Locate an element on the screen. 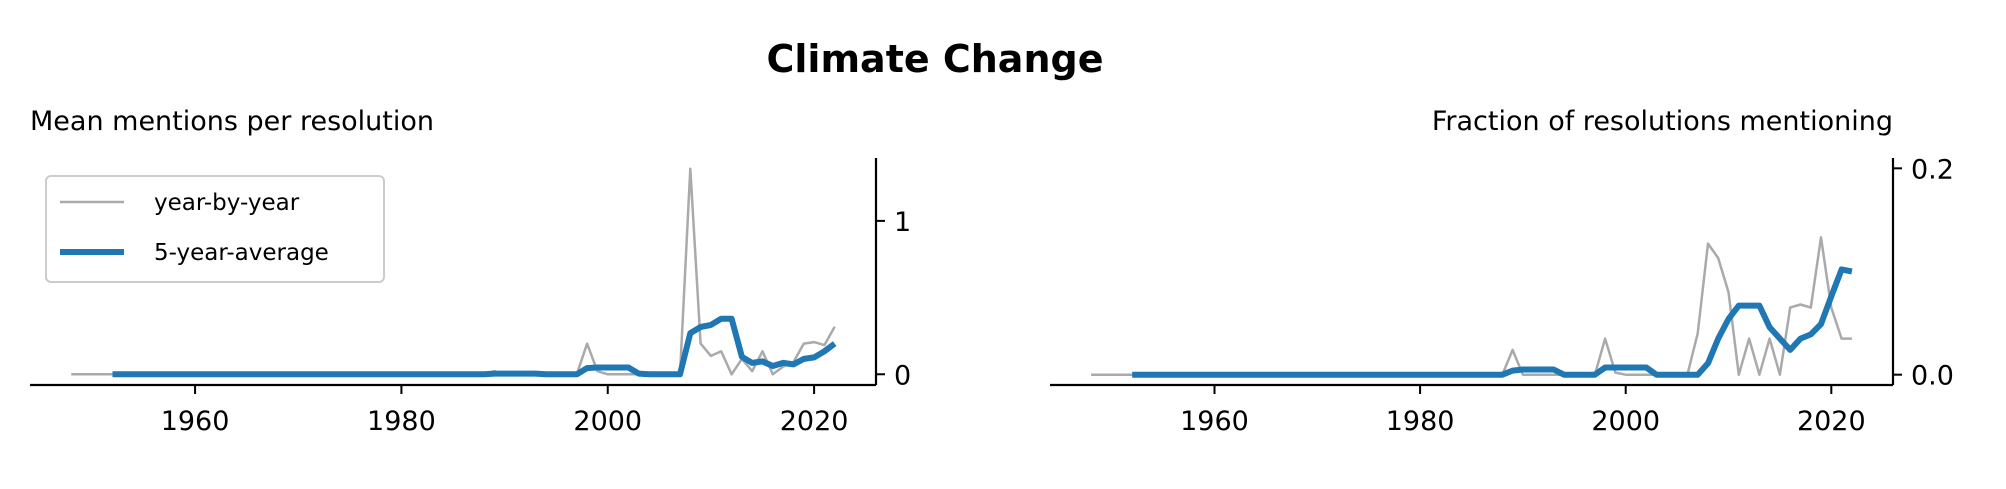  y-tick-label: 0 is located at coordinates (902, 375).